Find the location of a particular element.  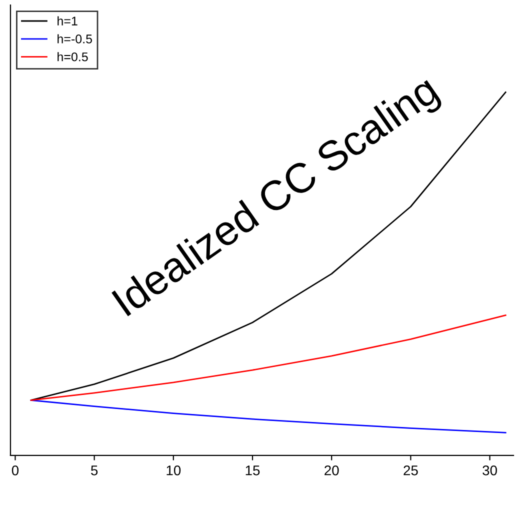

legend-label: h=-0.5 is located at coordinates (75, 39).